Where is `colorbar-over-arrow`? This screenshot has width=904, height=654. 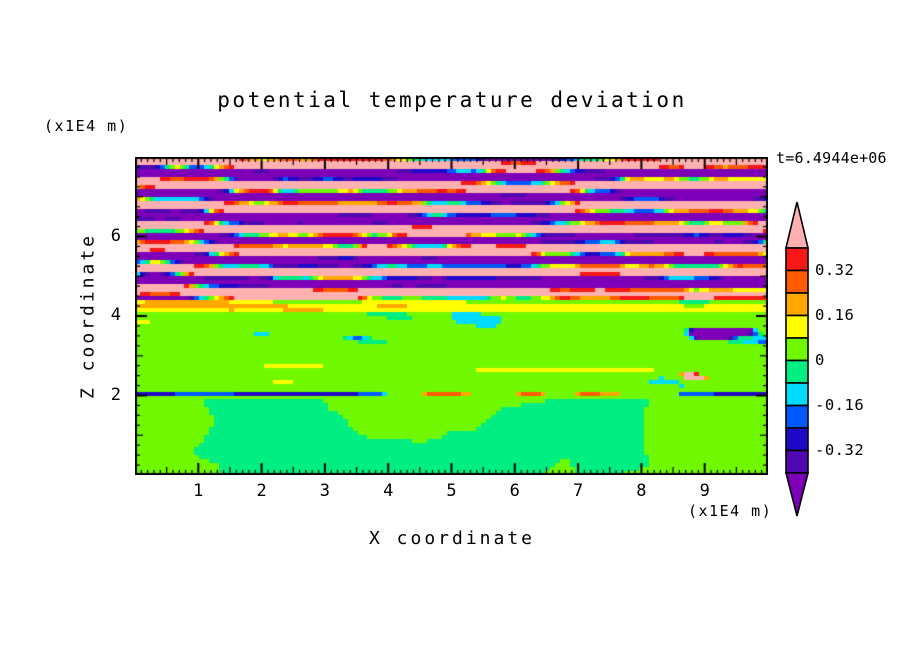 colorbar-over-arrow is located at coordinates (797, 225).